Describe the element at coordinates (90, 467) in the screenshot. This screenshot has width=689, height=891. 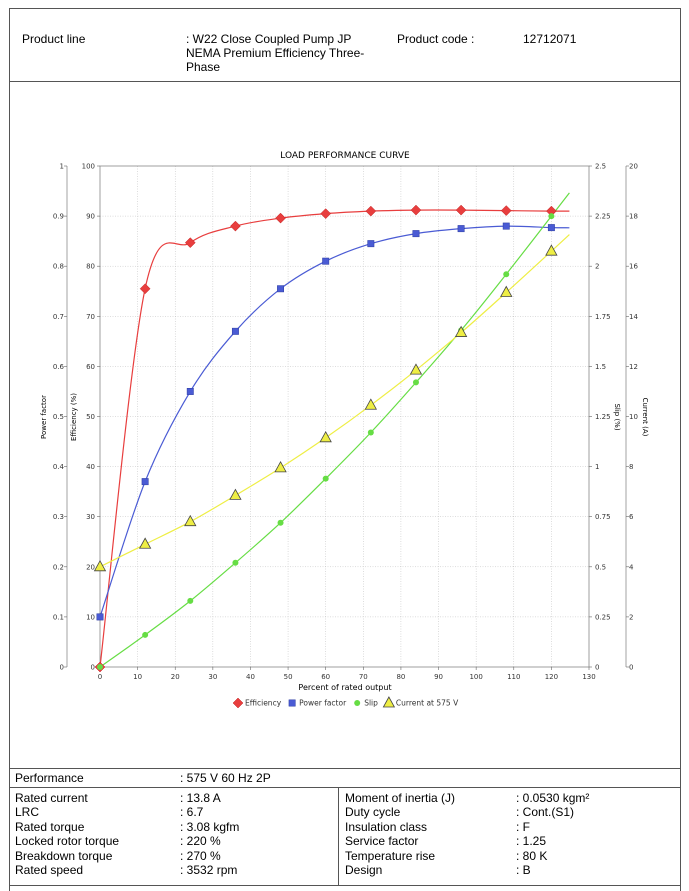
I see `efficiency-tick-label: 40` at that location.